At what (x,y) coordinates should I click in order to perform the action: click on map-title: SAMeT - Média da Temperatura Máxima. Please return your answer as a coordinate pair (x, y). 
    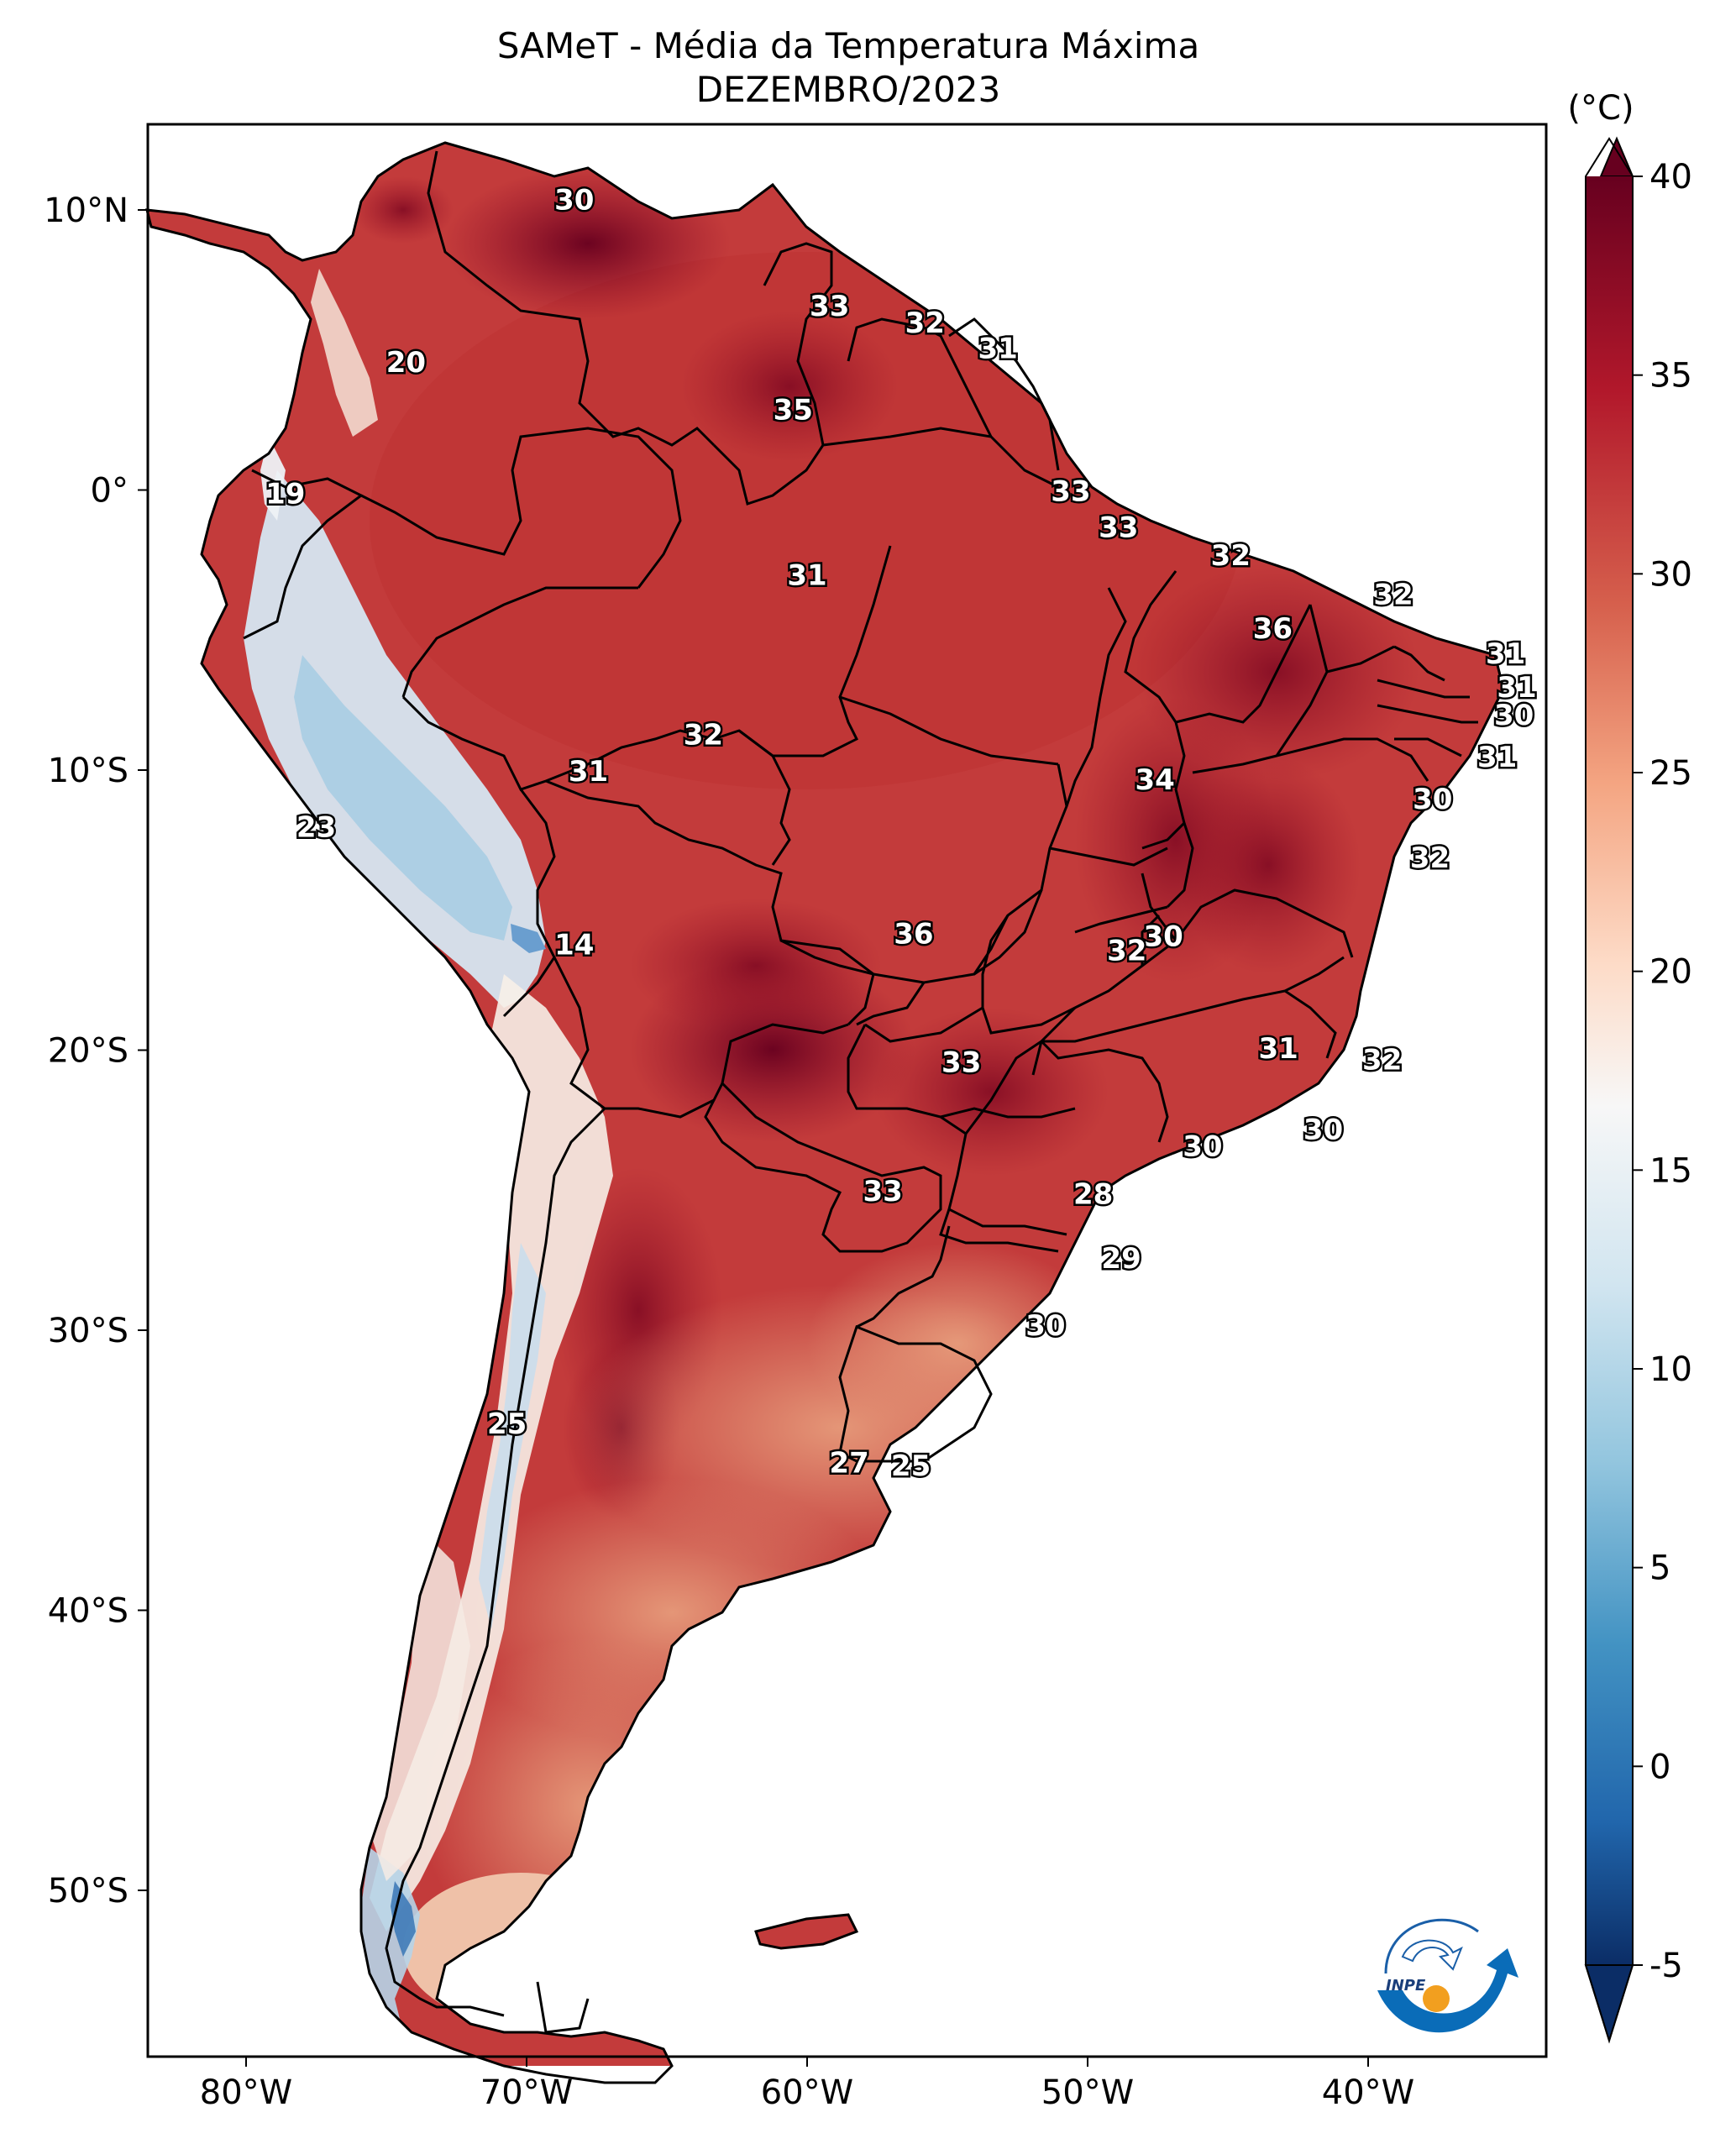
    Looking at the image, I should click on (848, 45).